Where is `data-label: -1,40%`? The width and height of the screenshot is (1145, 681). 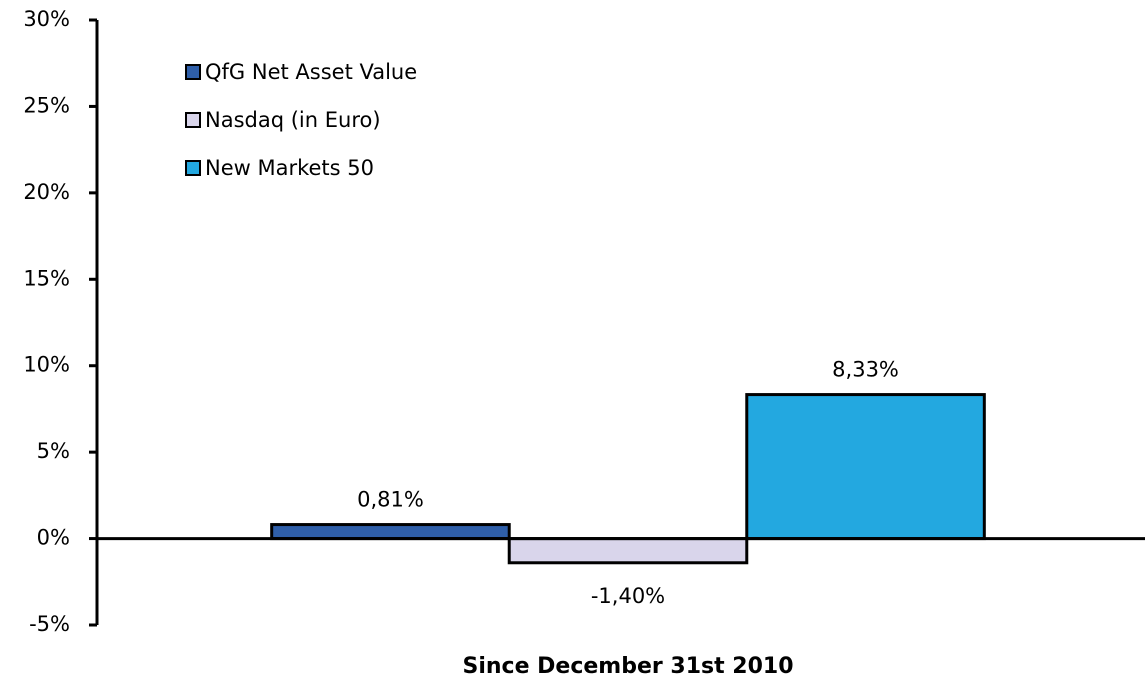
data-label: -1,40% is located at coordinates (628, 596).